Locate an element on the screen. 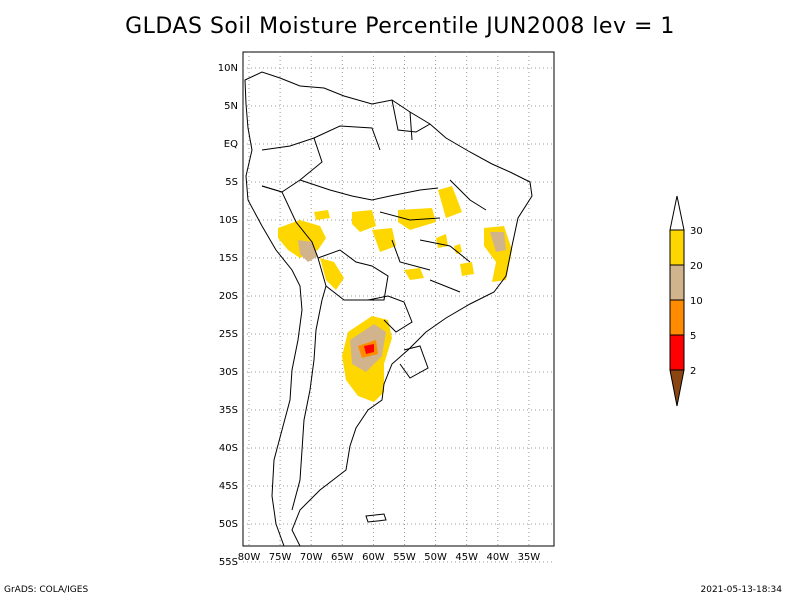 The height and width of the screenshot is (600, 800). footer-credit: GrADS: COLA/IGES is located at coordinates (46, 590).